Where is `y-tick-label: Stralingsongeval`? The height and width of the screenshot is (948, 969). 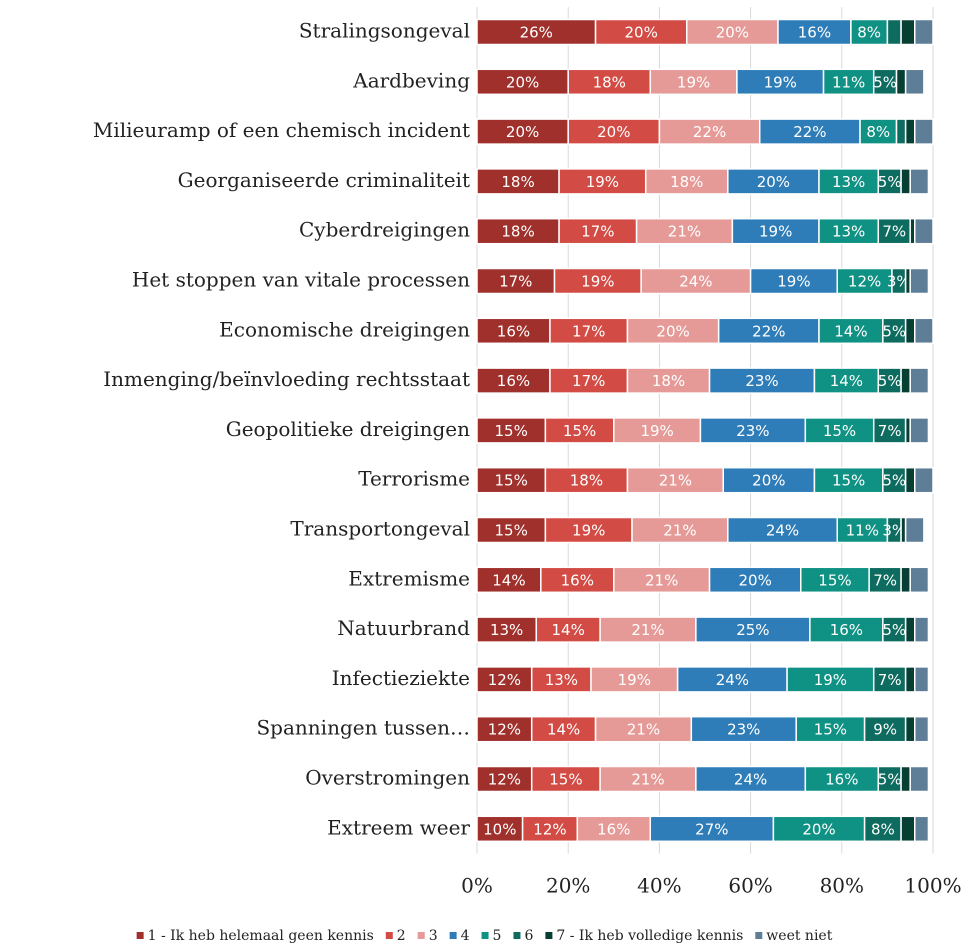
y-tick-label: Stralingsongeval is located at coordinates (384, 31).